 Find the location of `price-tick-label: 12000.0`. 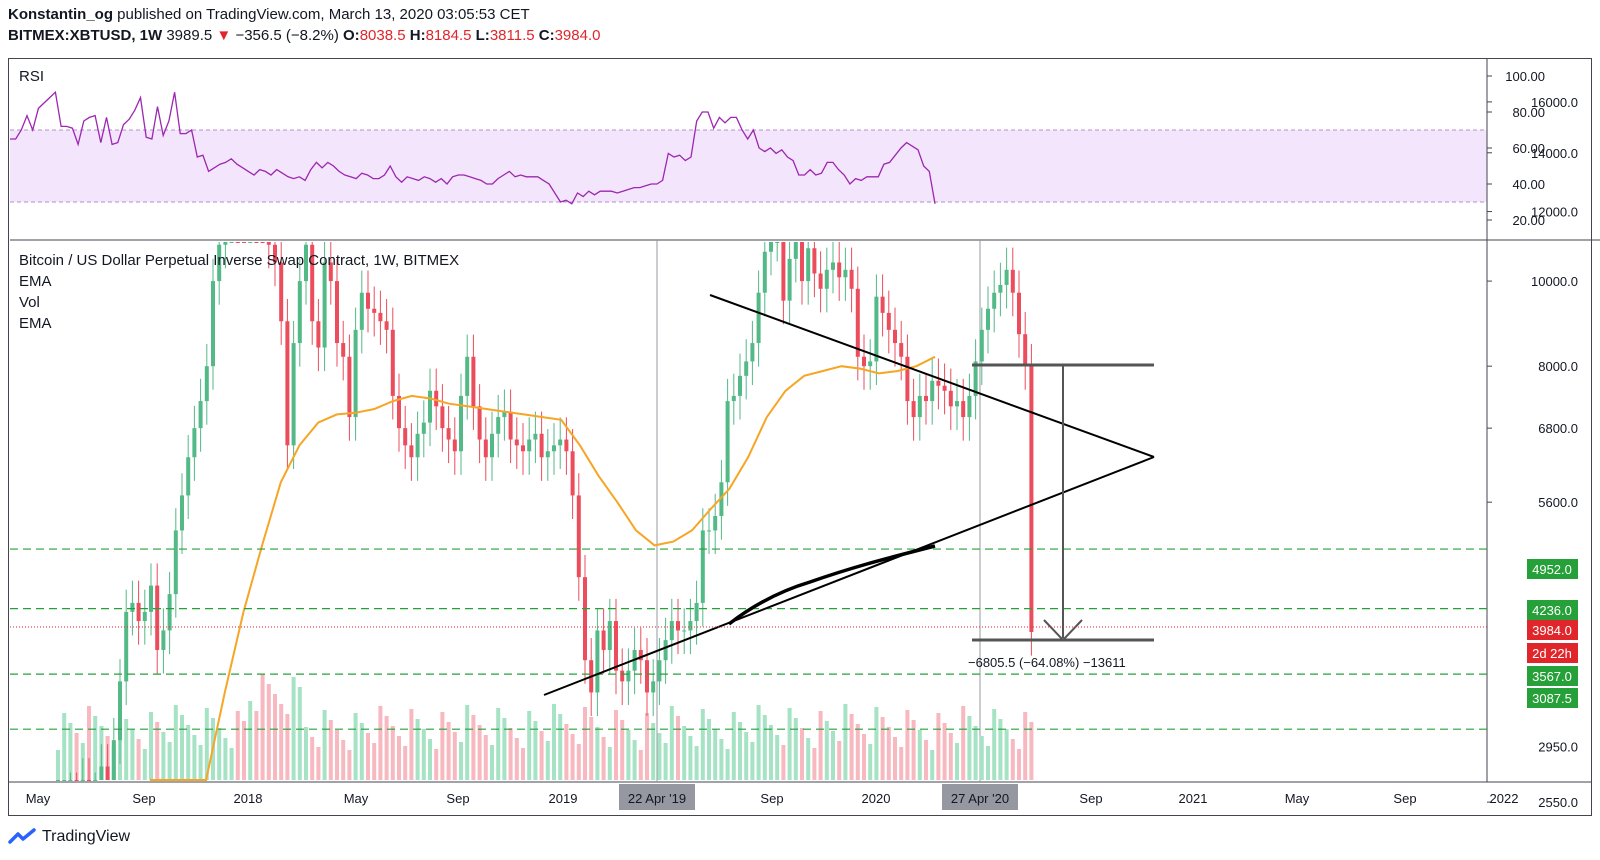

price-tick-label: 12000.0 is located at coordinates (1554, 212).